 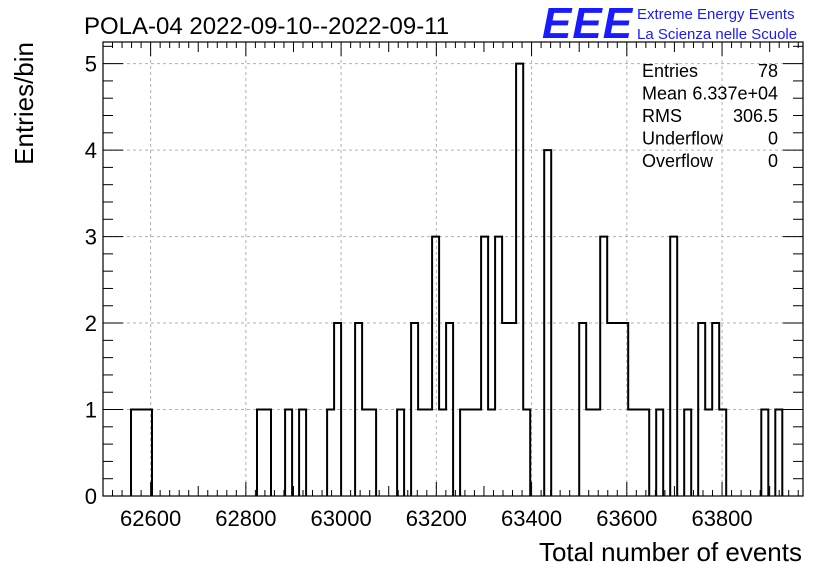 What do you see at coordinates (664, 94) in the screenshot?
I see `stats-label: Mean` at bounding box center [664, 94].